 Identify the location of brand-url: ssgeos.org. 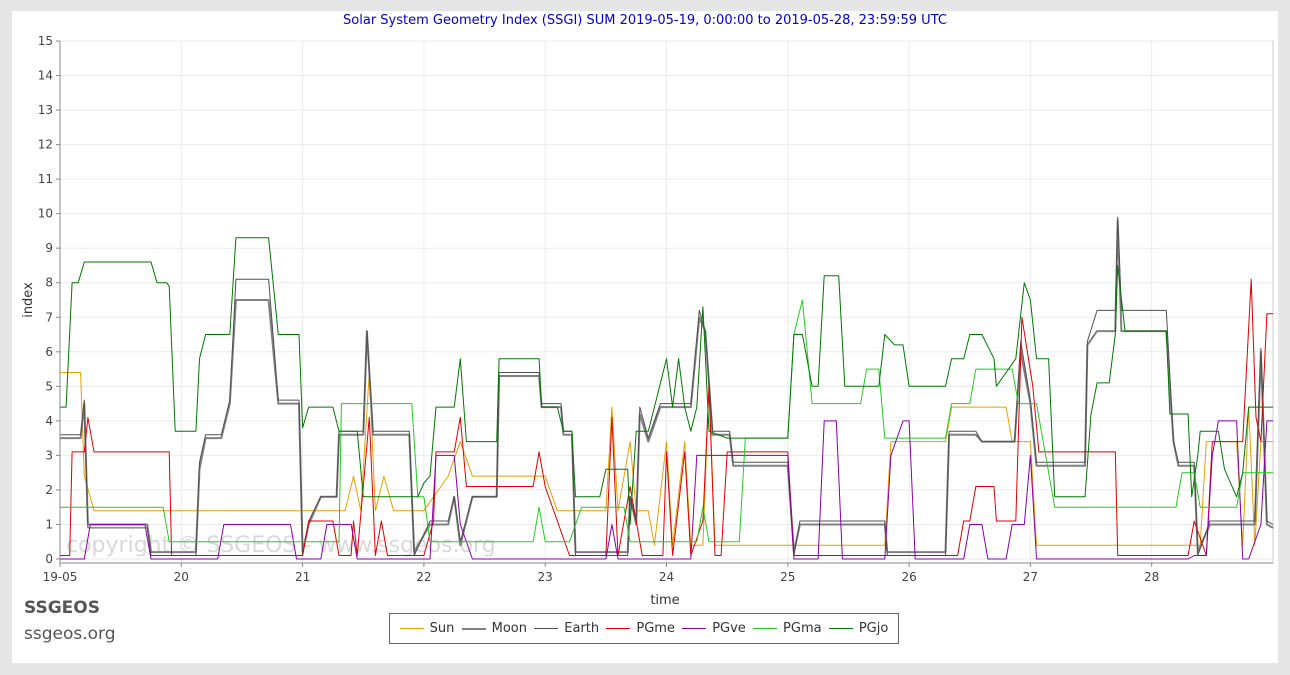
(70, 634).